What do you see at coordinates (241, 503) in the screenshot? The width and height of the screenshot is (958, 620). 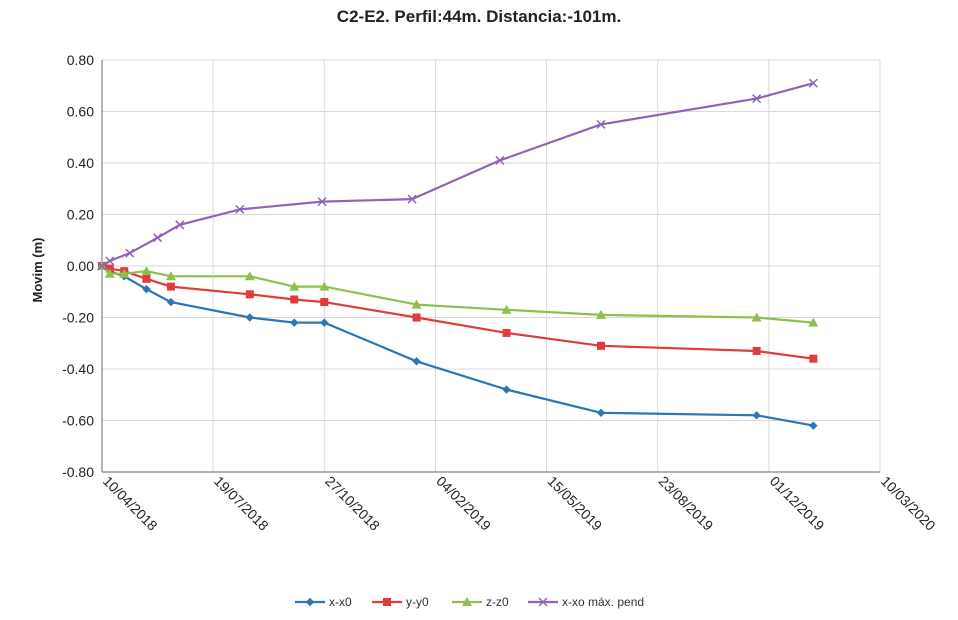 I see `x-tick-label: 19/07/2018` at bounding box center [241, 503].